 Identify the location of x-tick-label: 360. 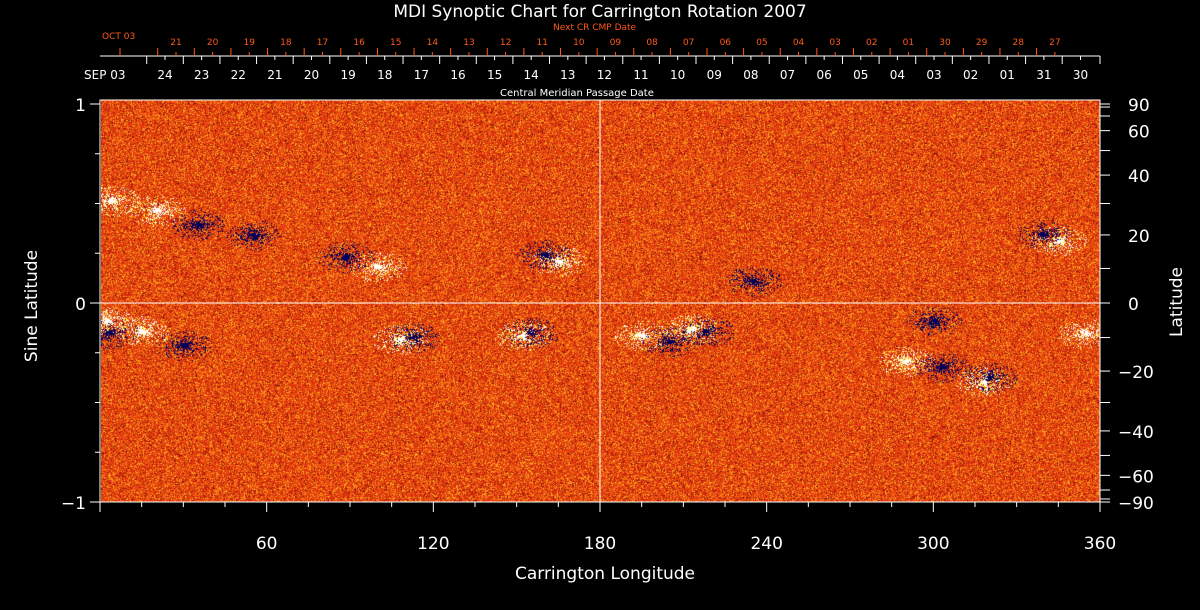
(1100, 544).